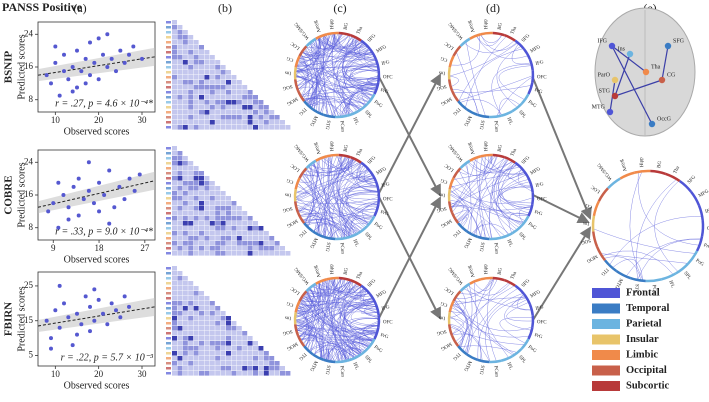  Describe the element at coordinates (354, 366) in the screenshot. I see `region-label: IPL` at that location.